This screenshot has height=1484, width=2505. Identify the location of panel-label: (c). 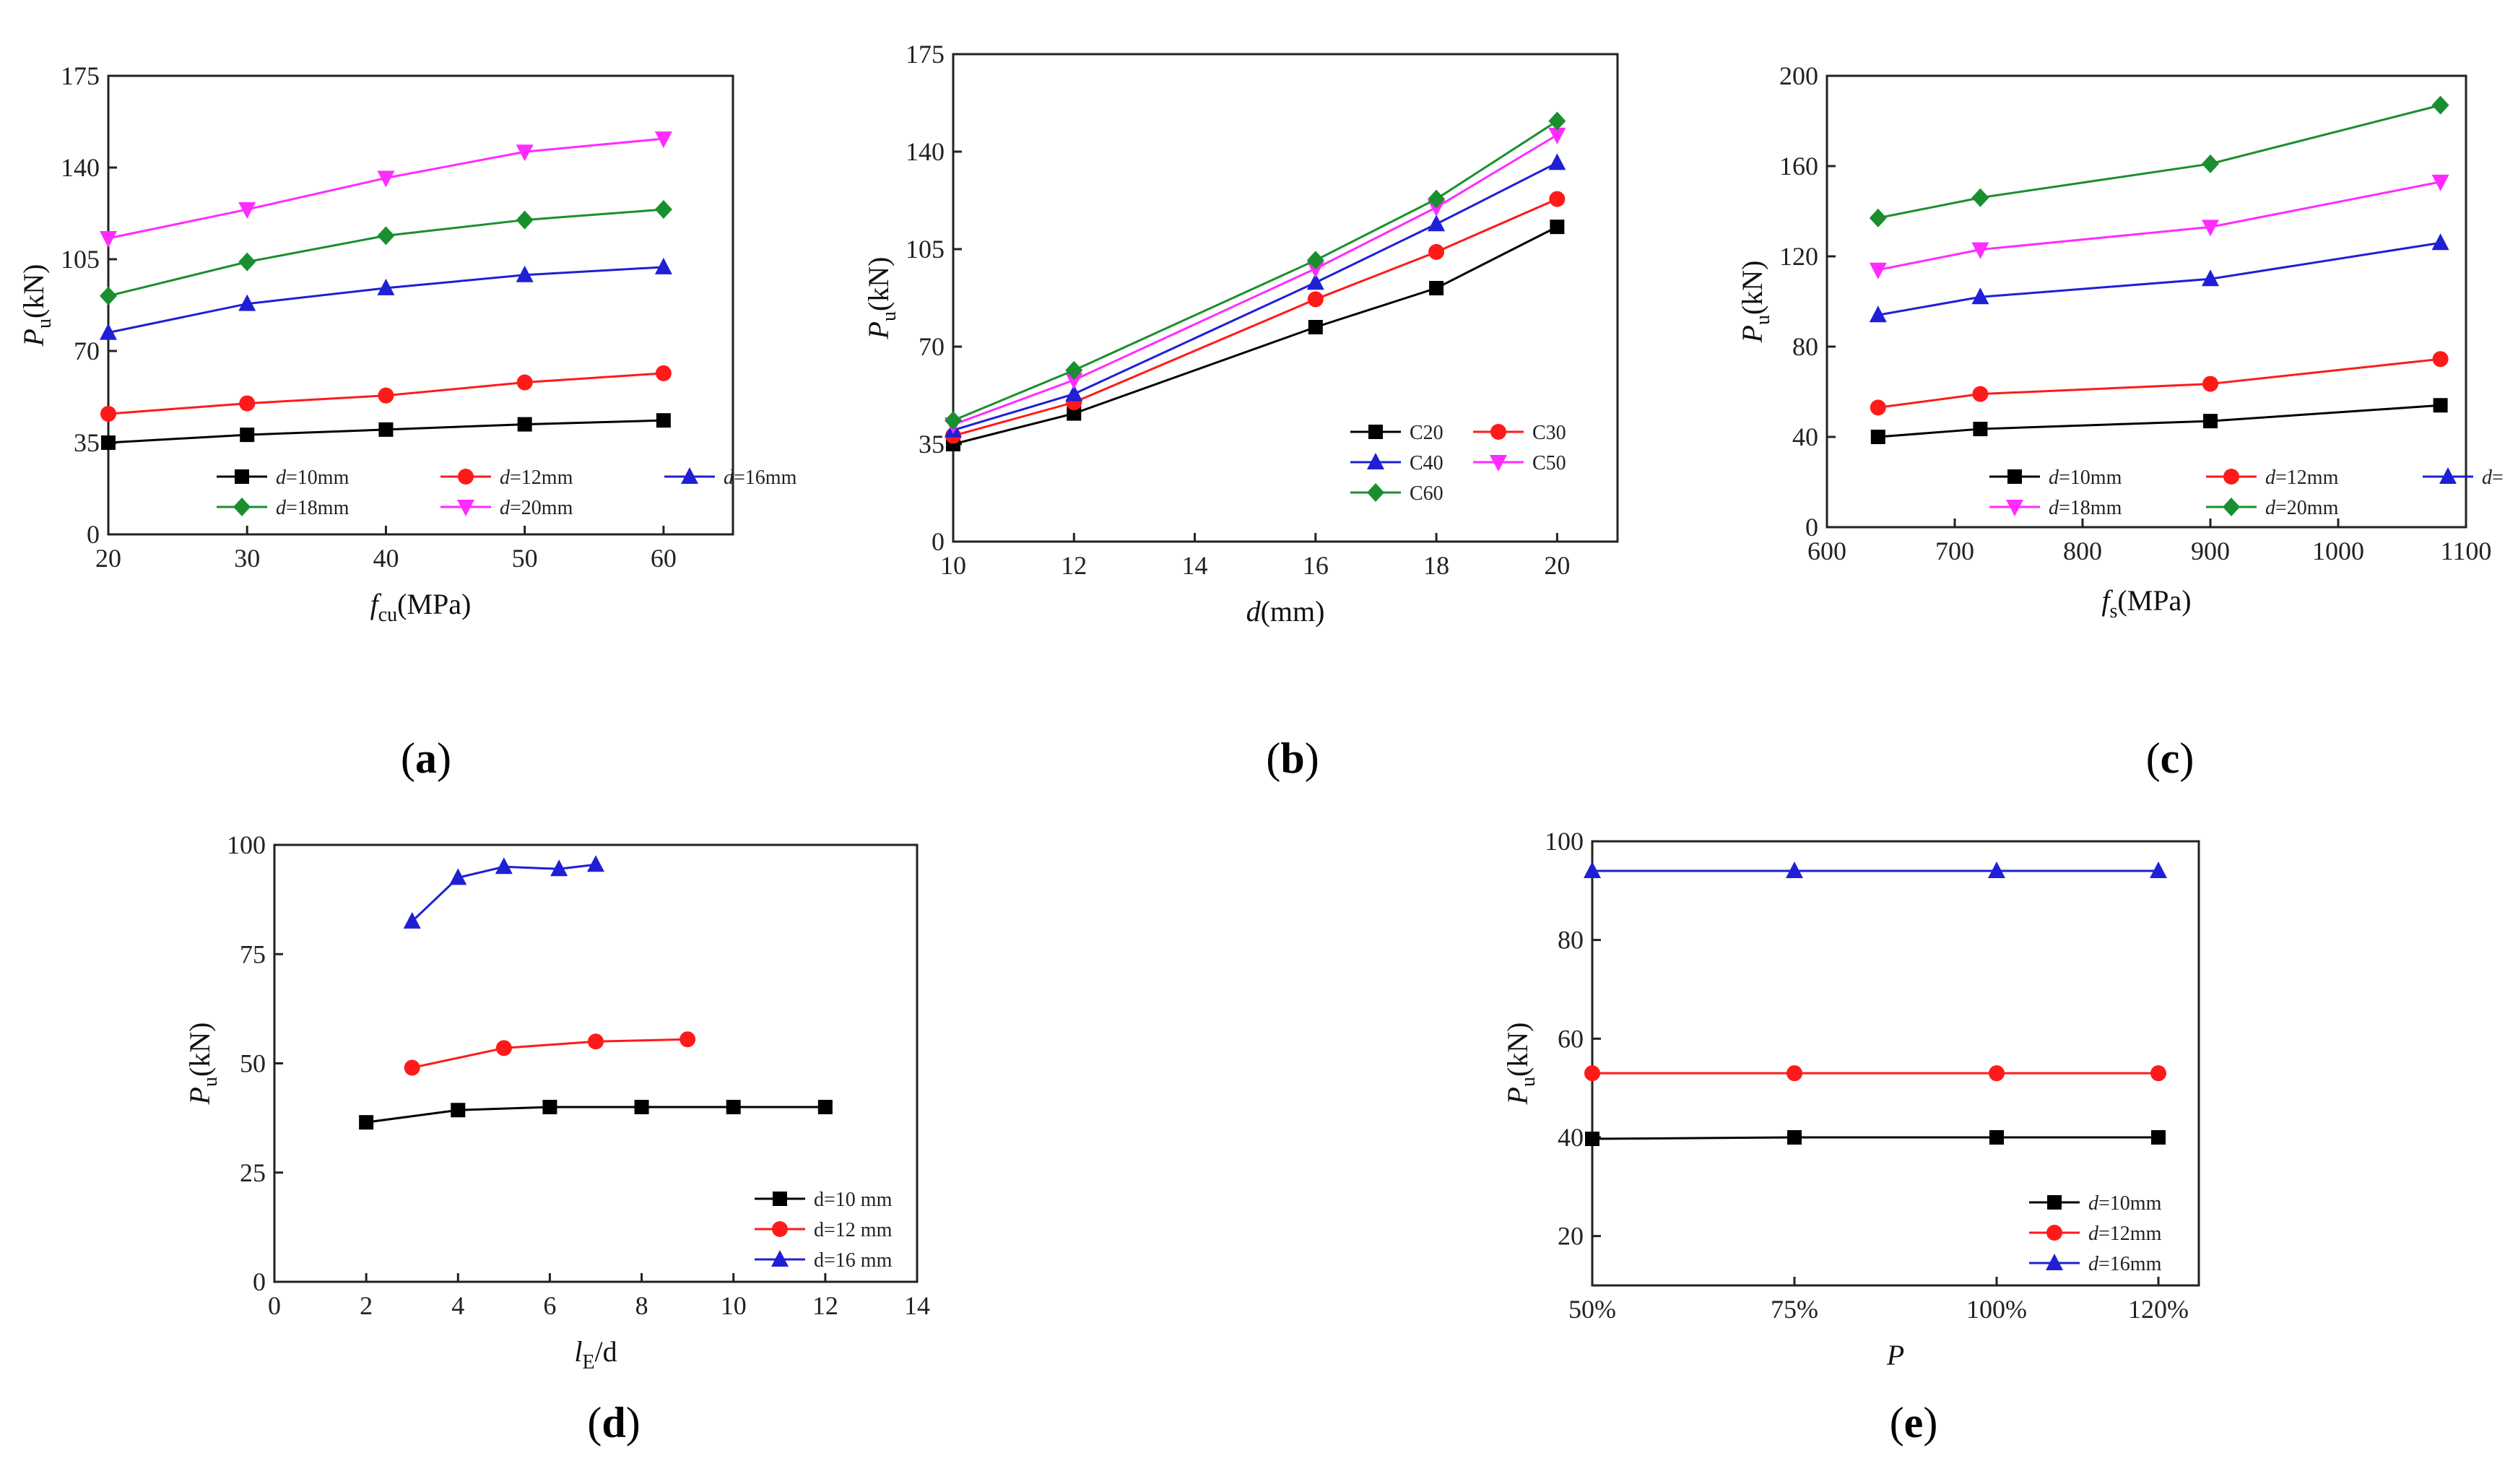
(2170, 758).